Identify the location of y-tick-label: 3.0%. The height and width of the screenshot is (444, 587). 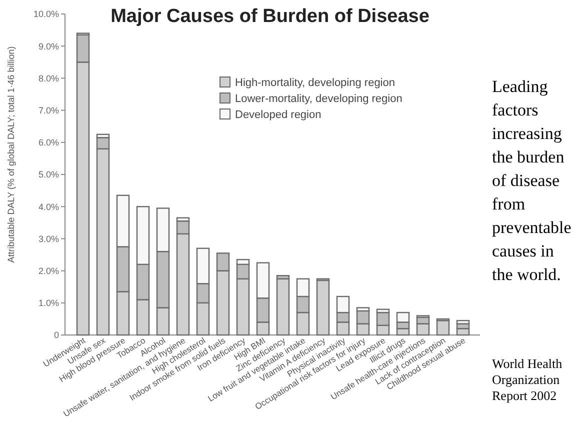
(48, 239).